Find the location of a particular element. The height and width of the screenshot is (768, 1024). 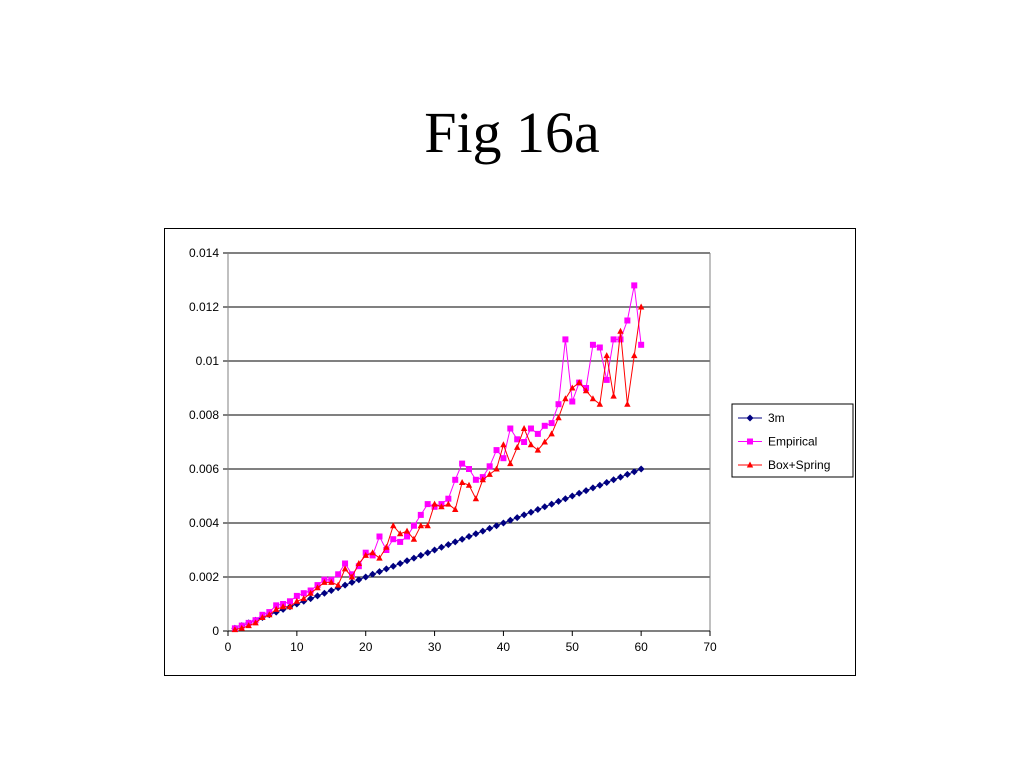

y-tick-label: 0.006 is located at coordinates (204, 469).